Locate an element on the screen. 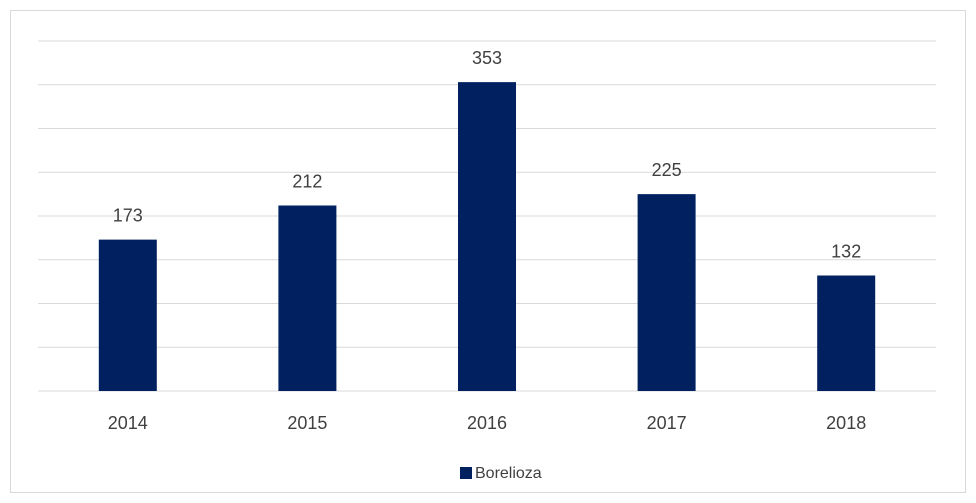 This screenshot has height=503, width=976. data-label: 353 is located at coordinates (487, 58).